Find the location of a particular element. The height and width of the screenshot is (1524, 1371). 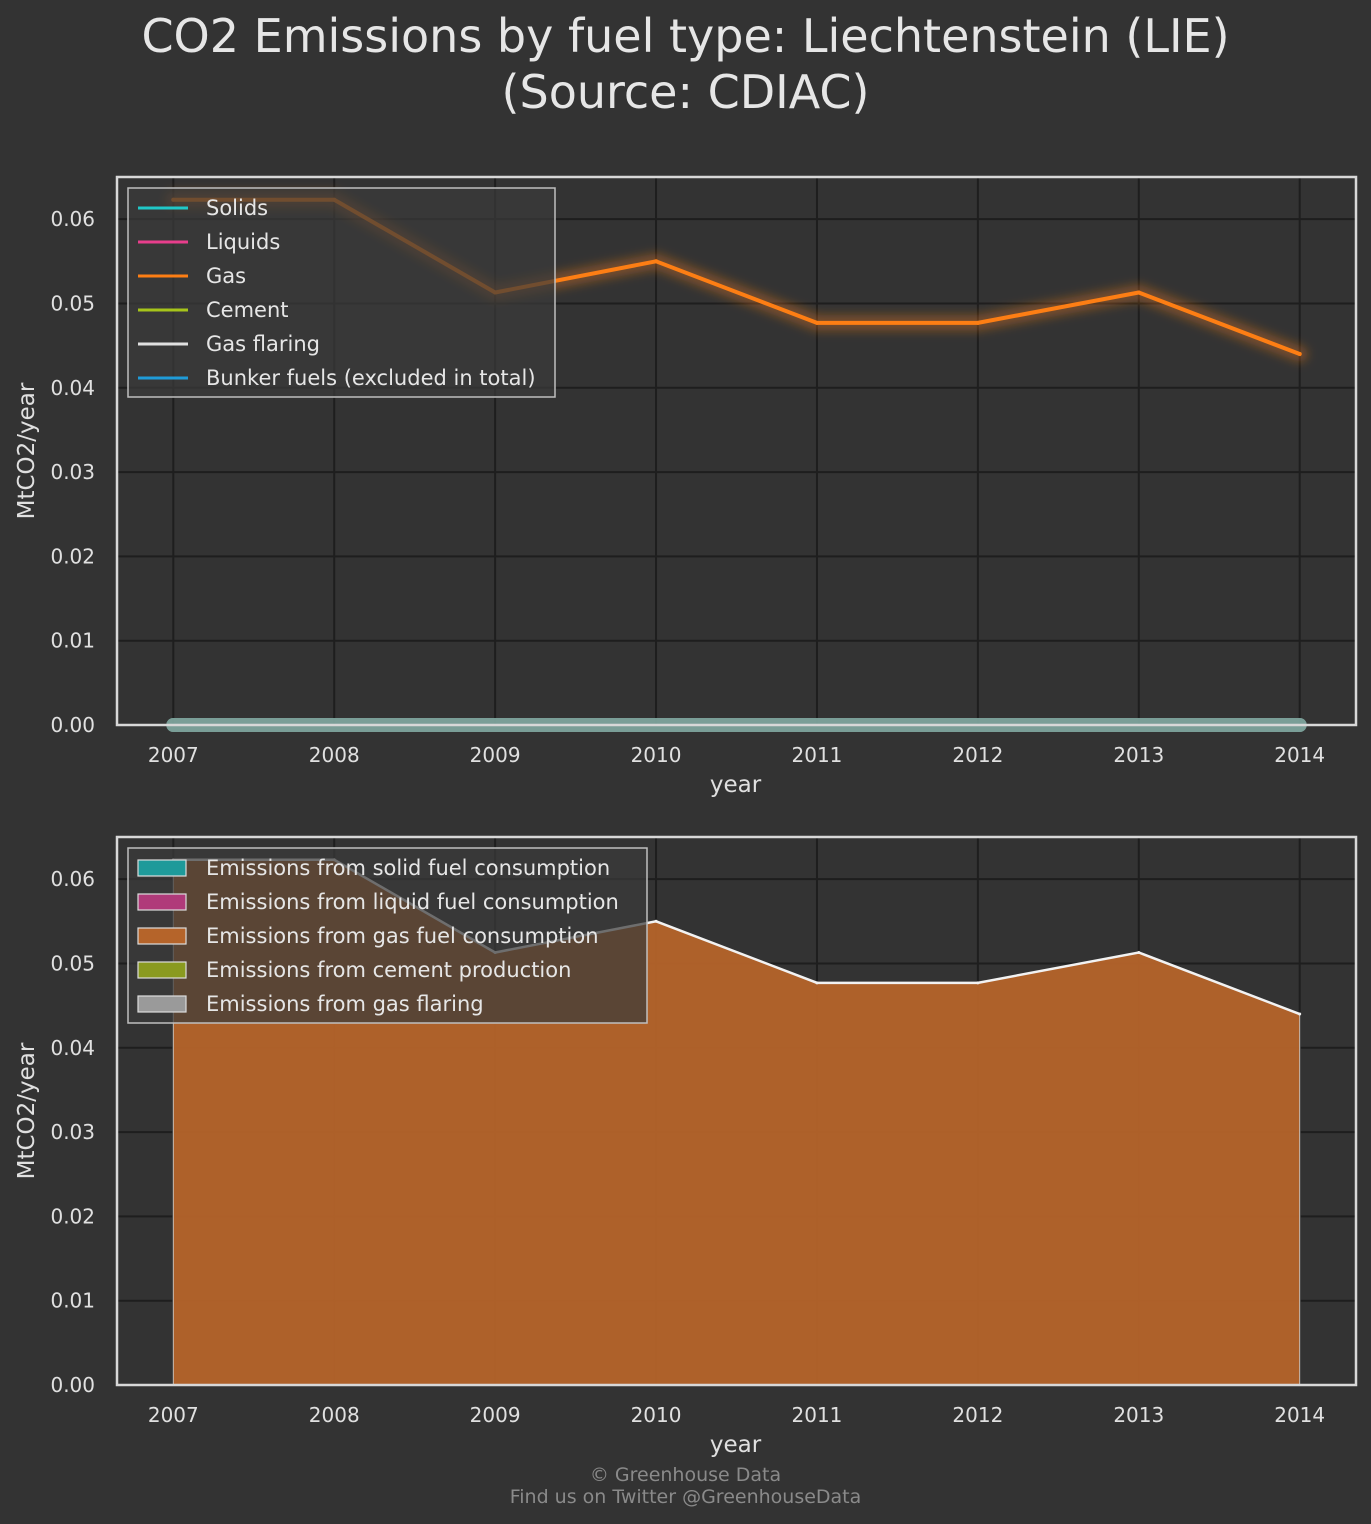

legend-label: Emissions from liquid fuel consumption is located at coordinates (412, 902).